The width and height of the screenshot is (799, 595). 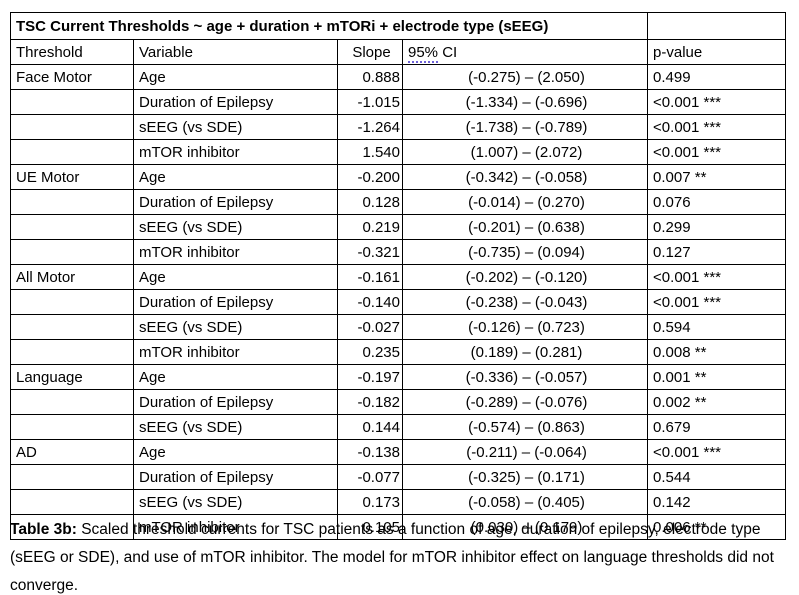 I want to click on slope-cell: 0.235, so click(x=370, y=352).